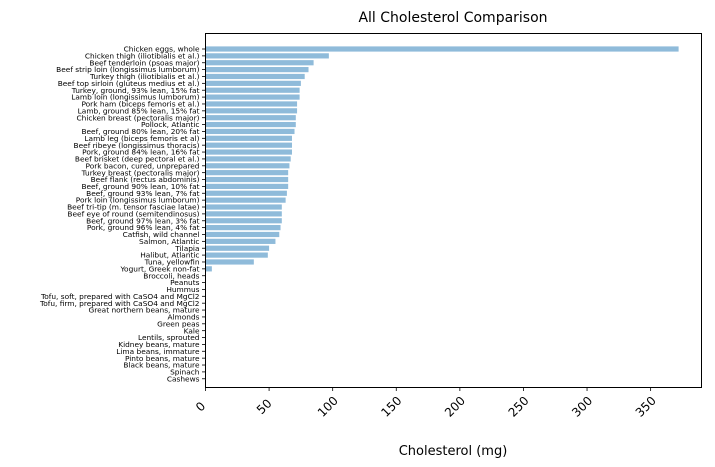  What do you see at coordinates (160, 268) in the screenshot?
I see `category-label: Yogurt, Greek non-fat` at bounding box center [160, 268].